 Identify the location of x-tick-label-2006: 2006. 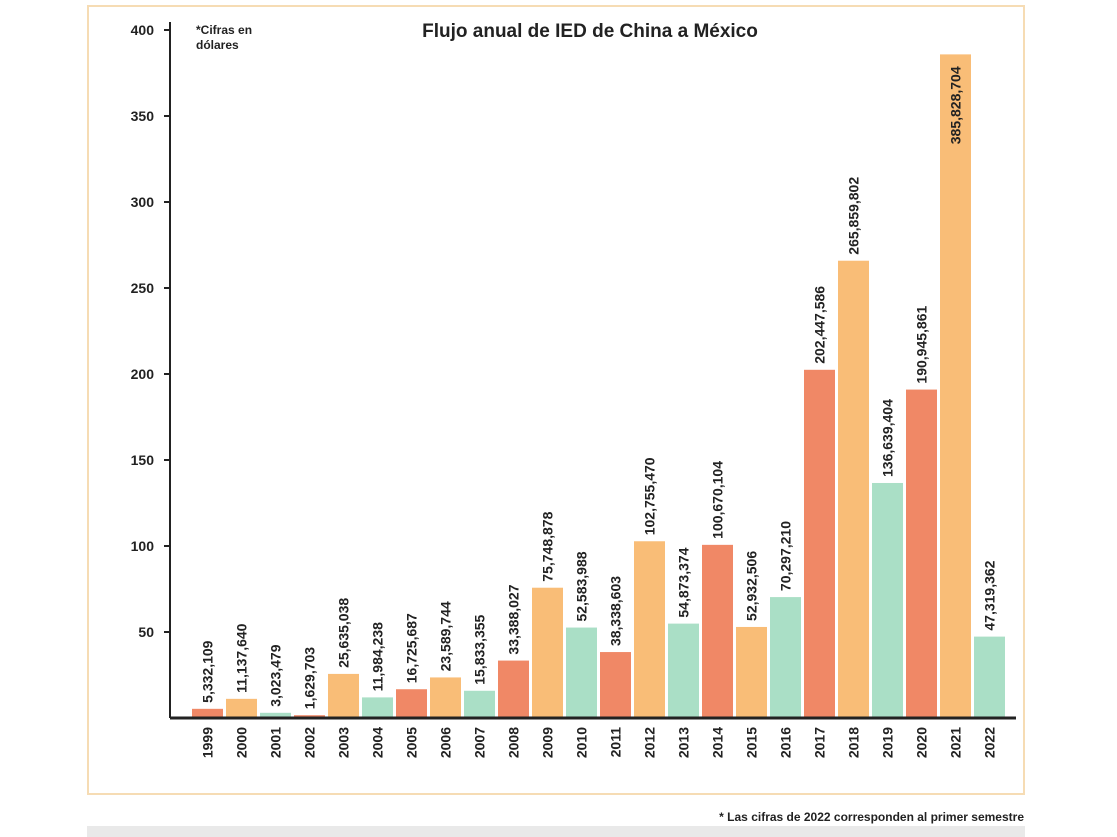
(446, 742).